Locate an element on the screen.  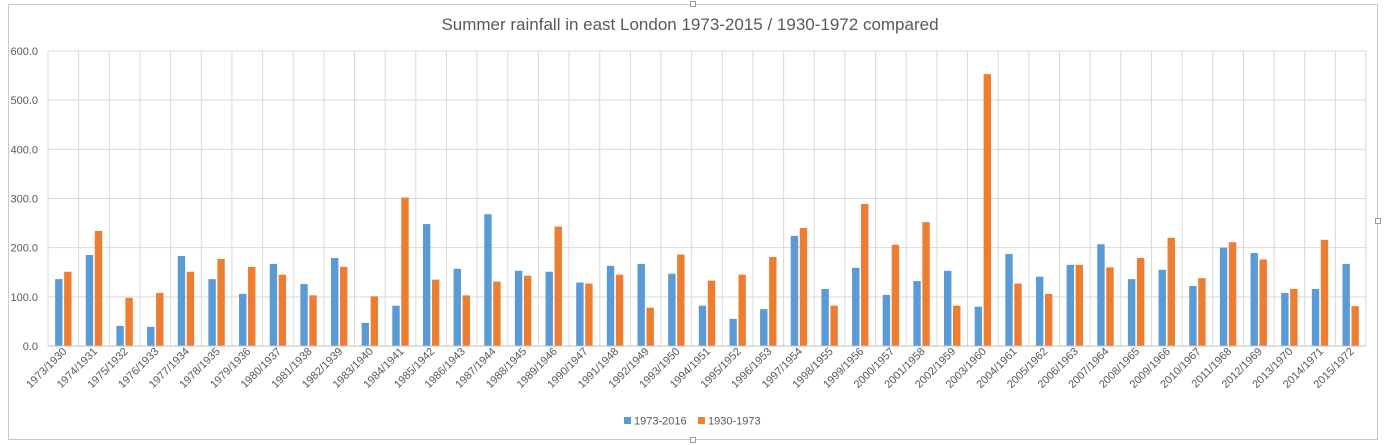
y-axis: 0.0 100.0 200.0 300.0 400.0 500.0 600.0 is located at coordinates (24, 199).